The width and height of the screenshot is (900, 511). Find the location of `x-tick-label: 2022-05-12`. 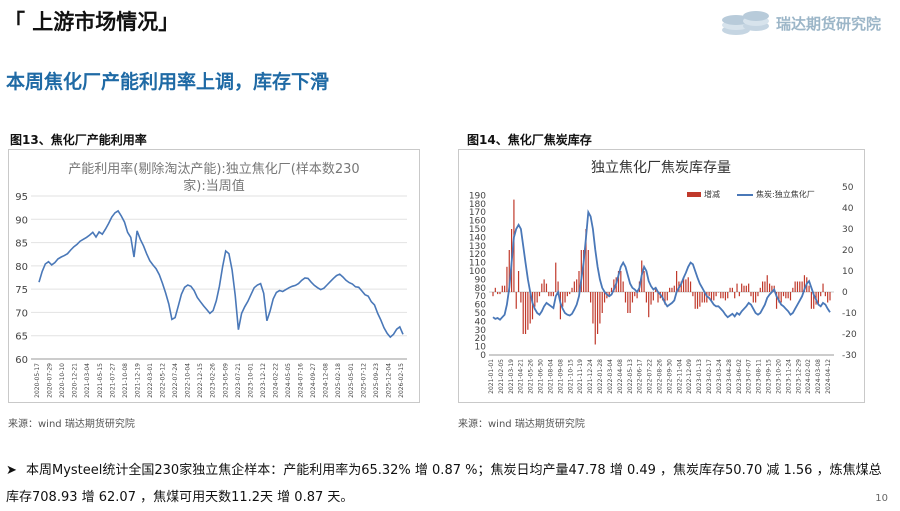

x-tick-label: 2022-05-12 is located at coordinates (163, 380).